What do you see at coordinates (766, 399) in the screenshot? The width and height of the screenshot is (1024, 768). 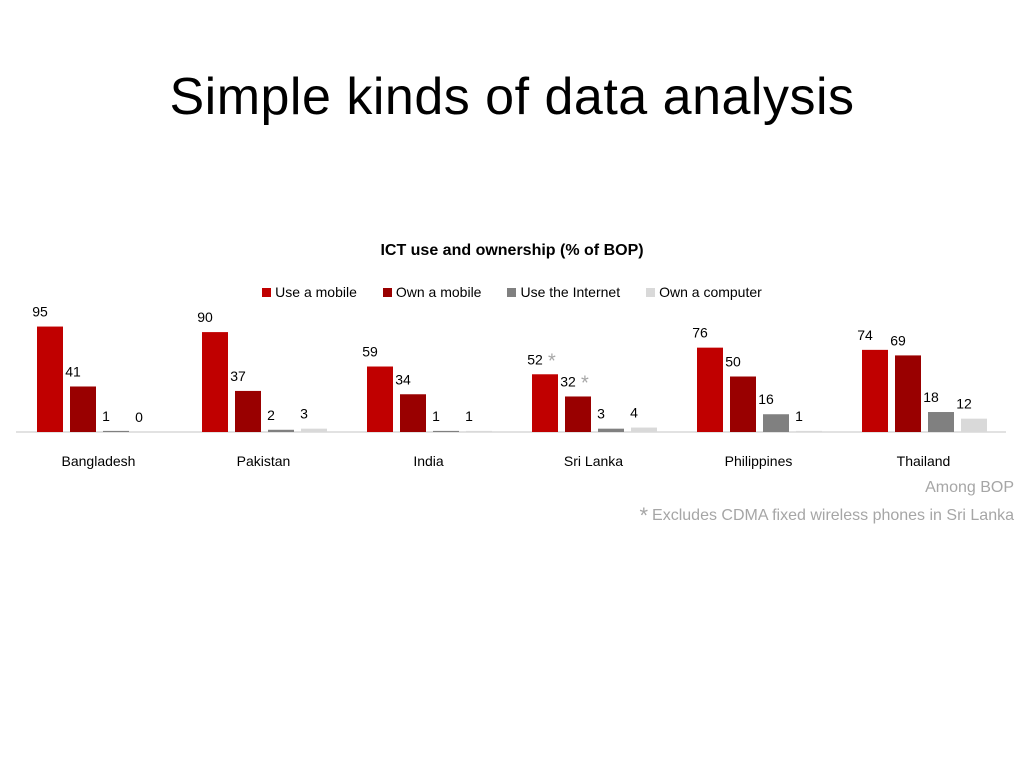 I see `data-label-philippines-use-the-internet: 16` at bounding box center [766, 399].